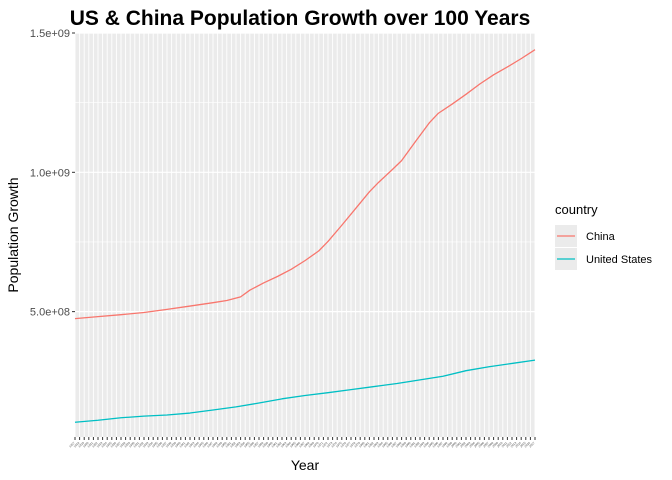 This screenshot has height=480, width=672. I want to click on x-tick-label: 1952, so click(233, 445).